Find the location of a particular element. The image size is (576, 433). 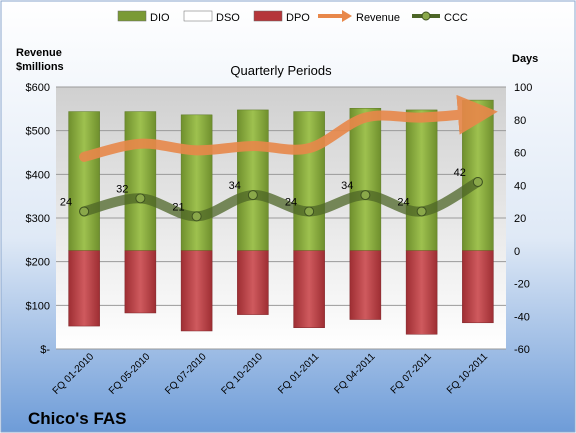

left-axis-title-line1: Revenue is located at coordinates (39, 53).